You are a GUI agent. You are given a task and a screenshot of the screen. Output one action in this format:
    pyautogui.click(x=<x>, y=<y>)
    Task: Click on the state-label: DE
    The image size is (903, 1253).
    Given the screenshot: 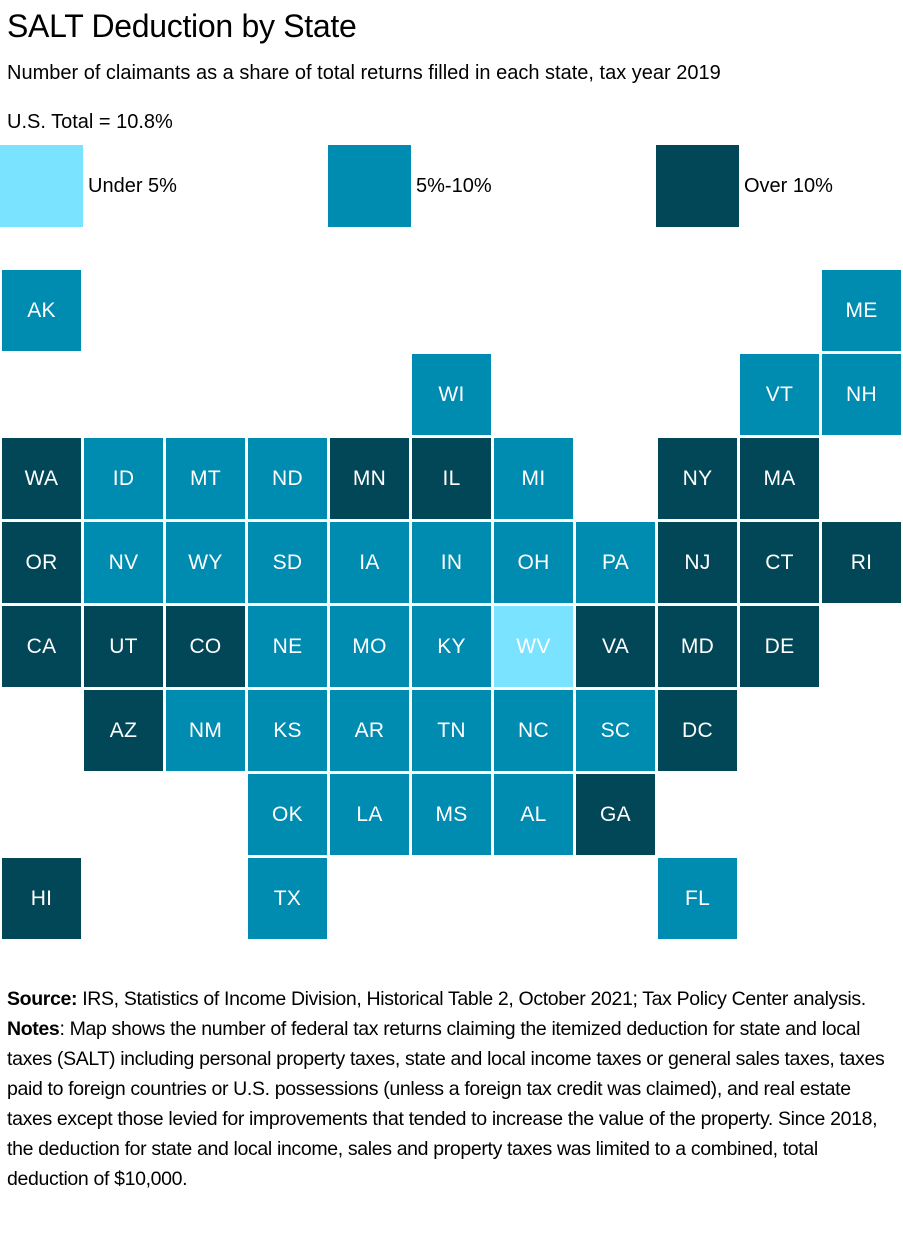 What is the action you would take?
    pyautogui.click(x=779, y=646)
    